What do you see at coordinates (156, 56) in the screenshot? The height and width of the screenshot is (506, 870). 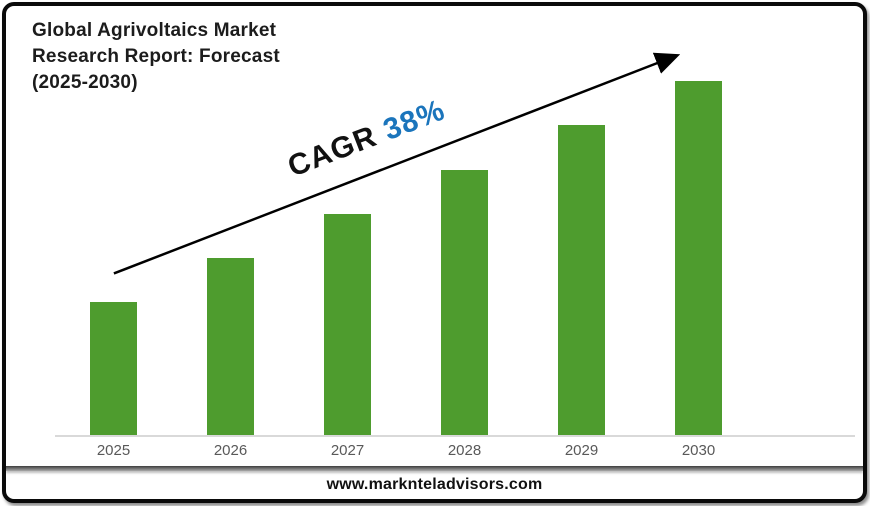 I see `chart-title-line-2: Research Report: Forecast` at bounding box center [156, 56].